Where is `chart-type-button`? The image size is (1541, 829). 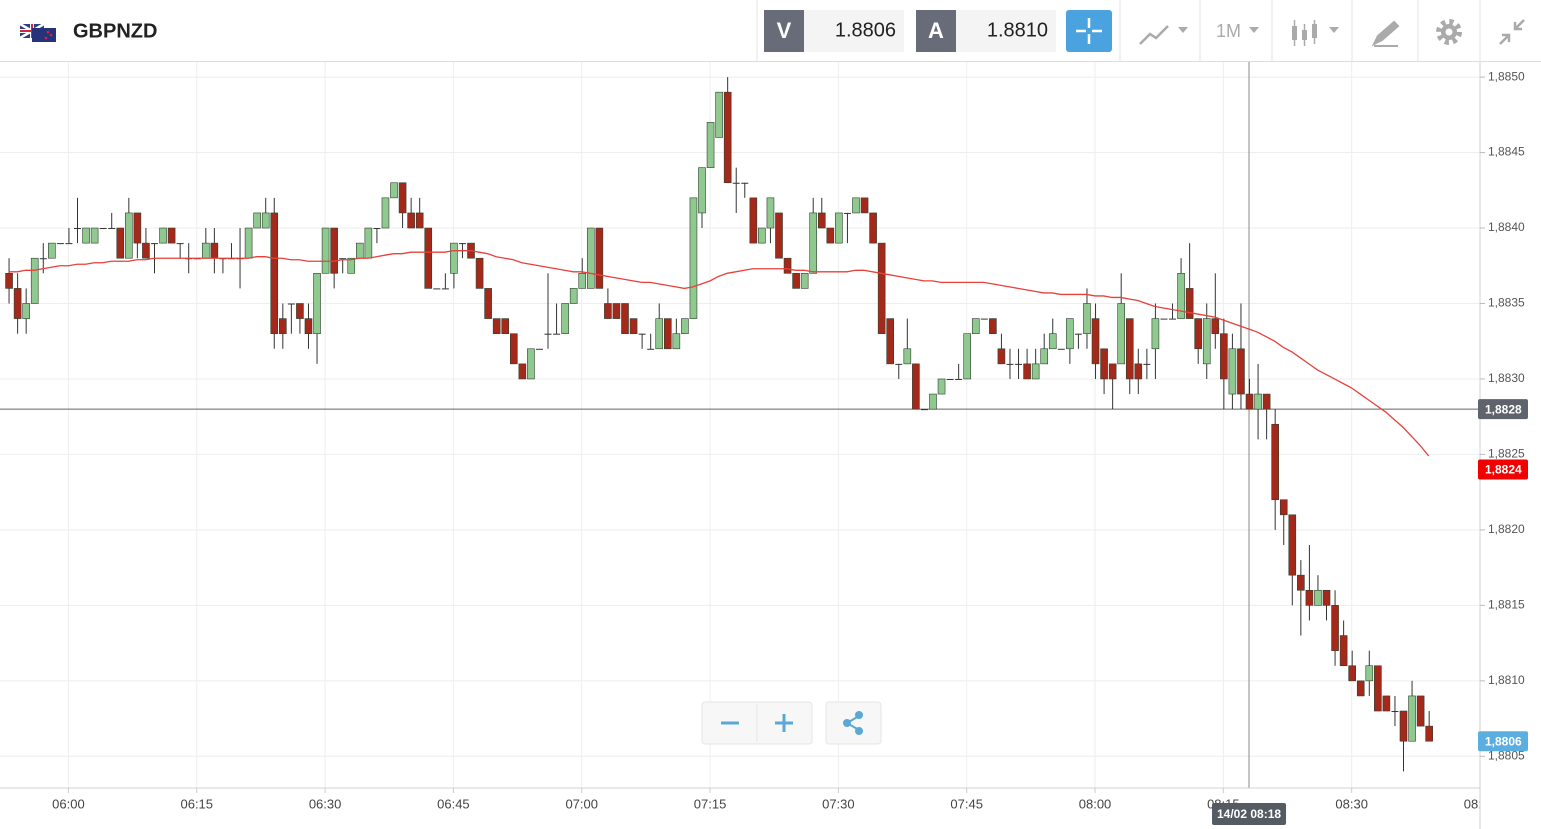 chart-type-button is located at coordinates (1163, 35).